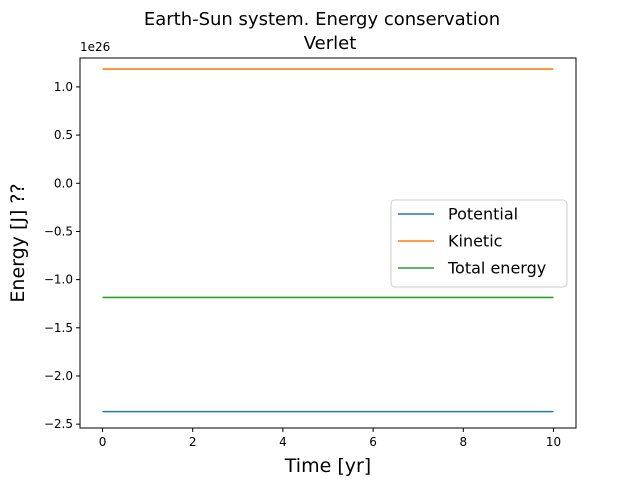 This screenshot has height=480, width=640. What do you see at coordinates (62, 255) in the screenshot?
I see `y-axis: 1.0 0.5 0.0 −0.5 −1.0 −1.5 −2.0 −2.5` at bounding box center [62, 255].